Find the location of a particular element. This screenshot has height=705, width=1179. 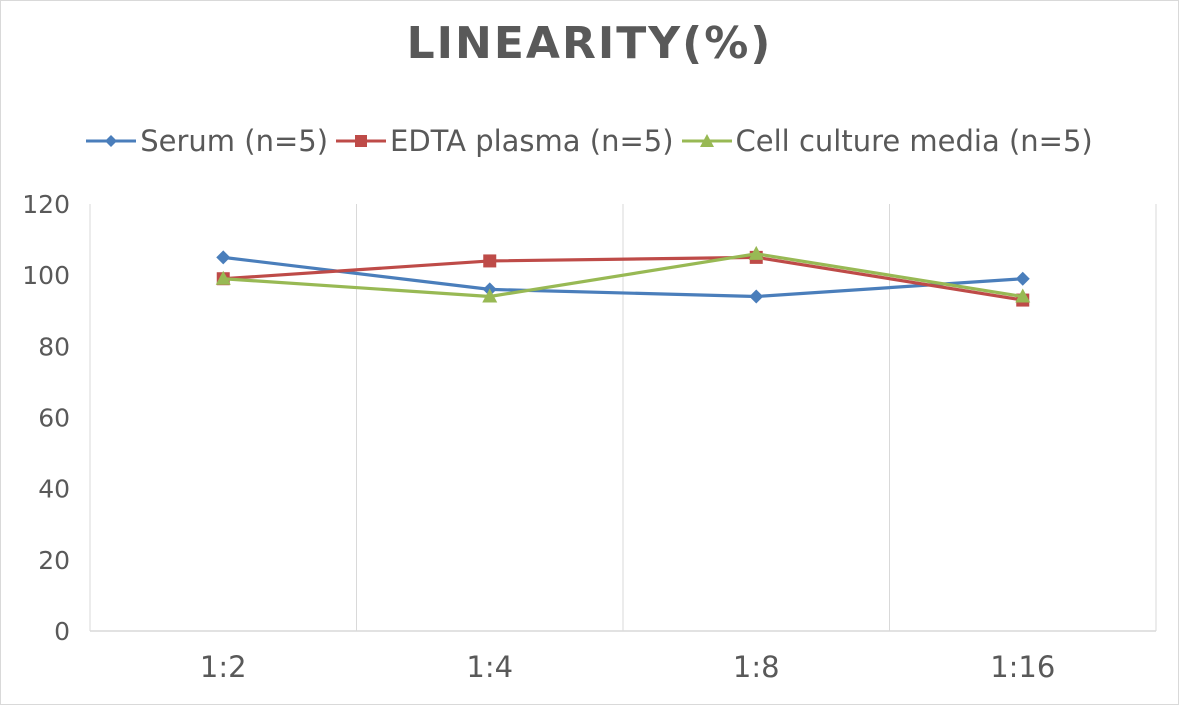

legend-label-serum: Serum (n=5) is located at coordinates (234, 141).